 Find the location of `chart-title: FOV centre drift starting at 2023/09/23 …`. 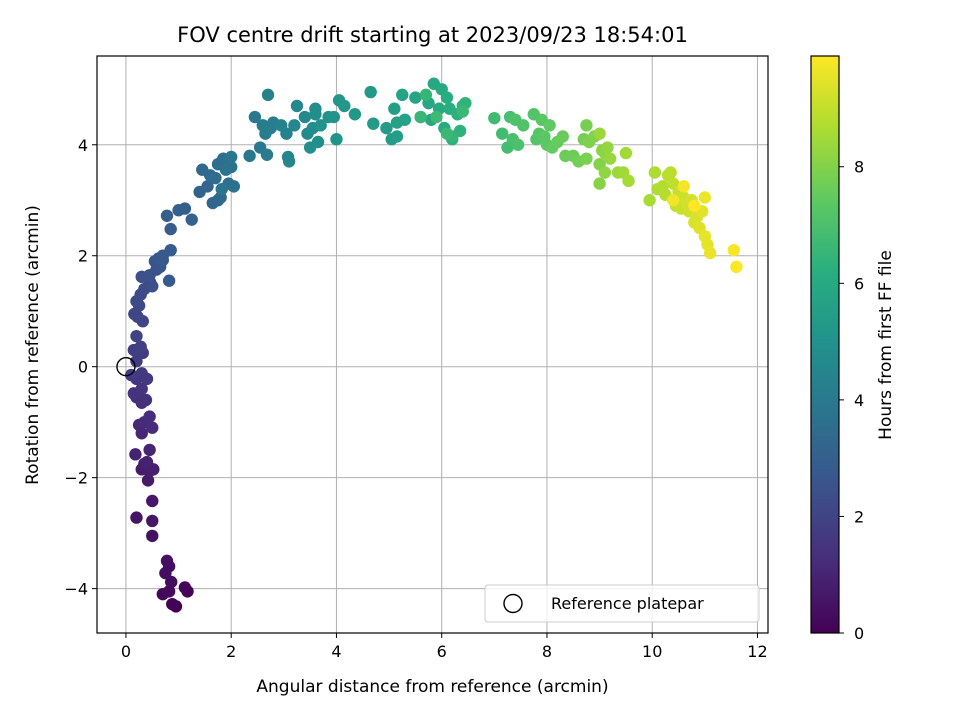

chart-title: FOV centre drift starting at 2023/09/23 … is located at coordinates (432, 35).